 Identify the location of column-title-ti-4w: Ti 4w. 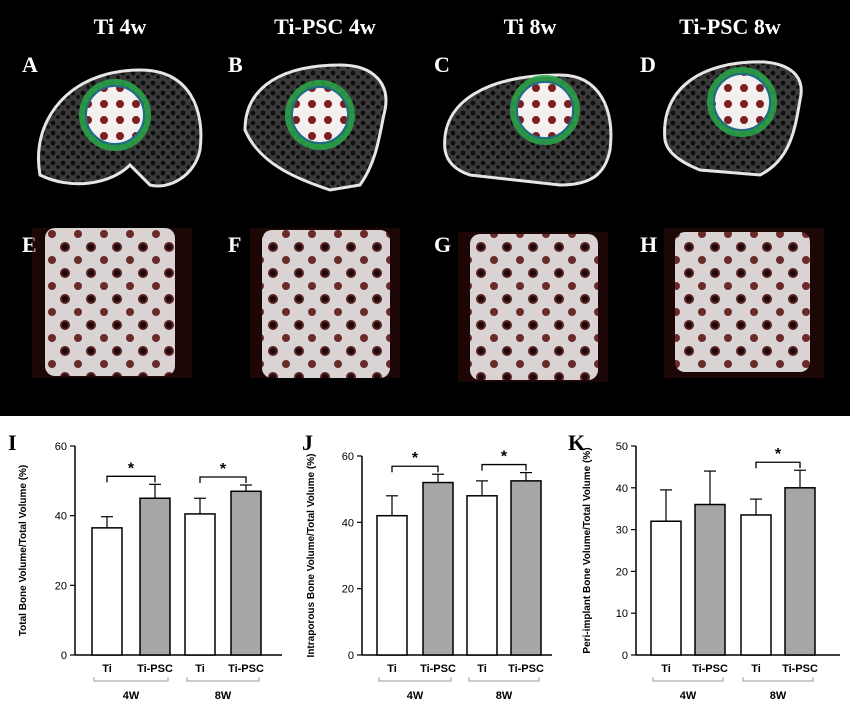
(120, 26).